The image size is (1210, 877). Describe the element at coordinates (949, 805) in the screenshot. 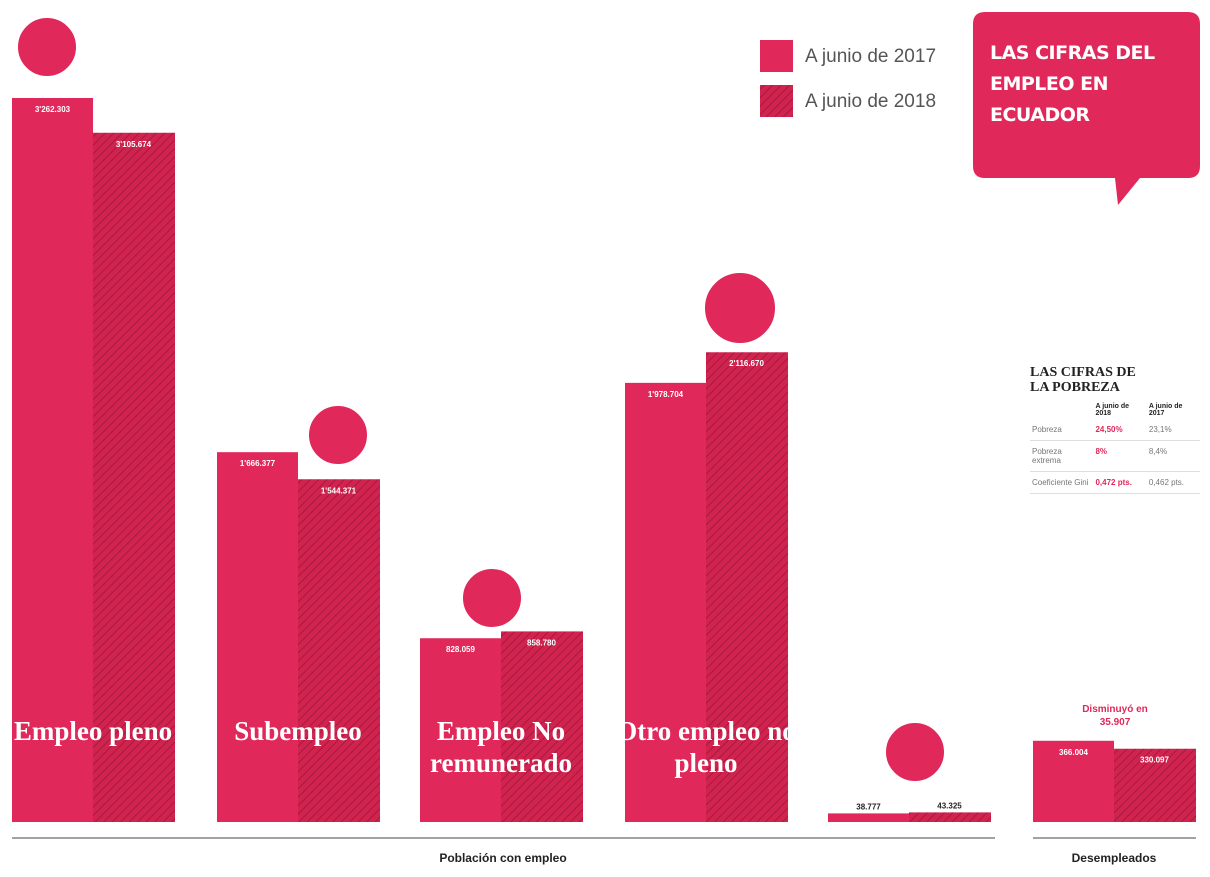

I see `value-label: 43.325` at that location.